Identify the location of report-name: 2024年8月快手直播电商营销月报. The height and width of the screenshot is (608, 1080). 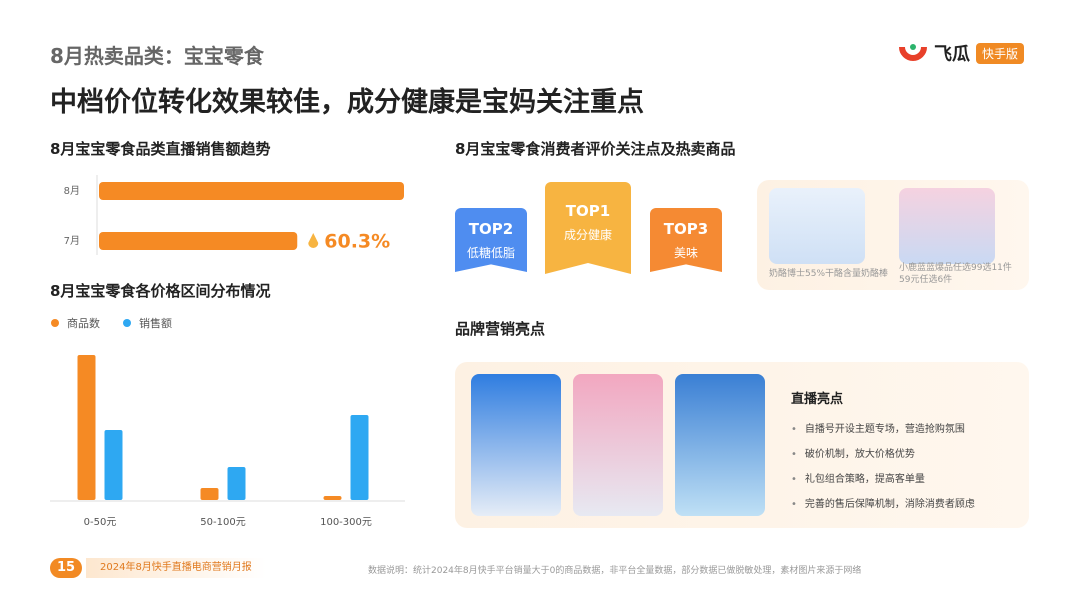
(176, 568).